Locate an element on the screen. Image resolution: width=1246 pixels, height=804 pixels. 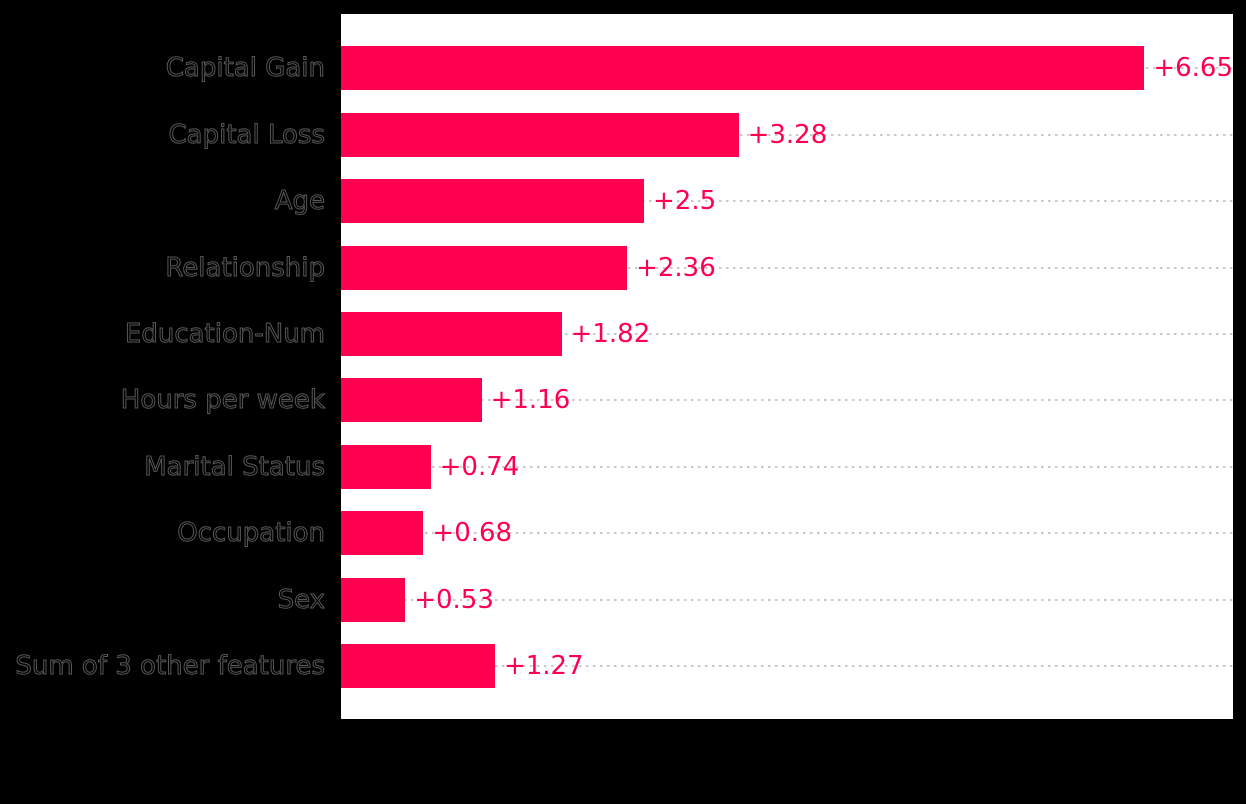
chart-row: Sex +0.53 is located at coordinates (623, 600).